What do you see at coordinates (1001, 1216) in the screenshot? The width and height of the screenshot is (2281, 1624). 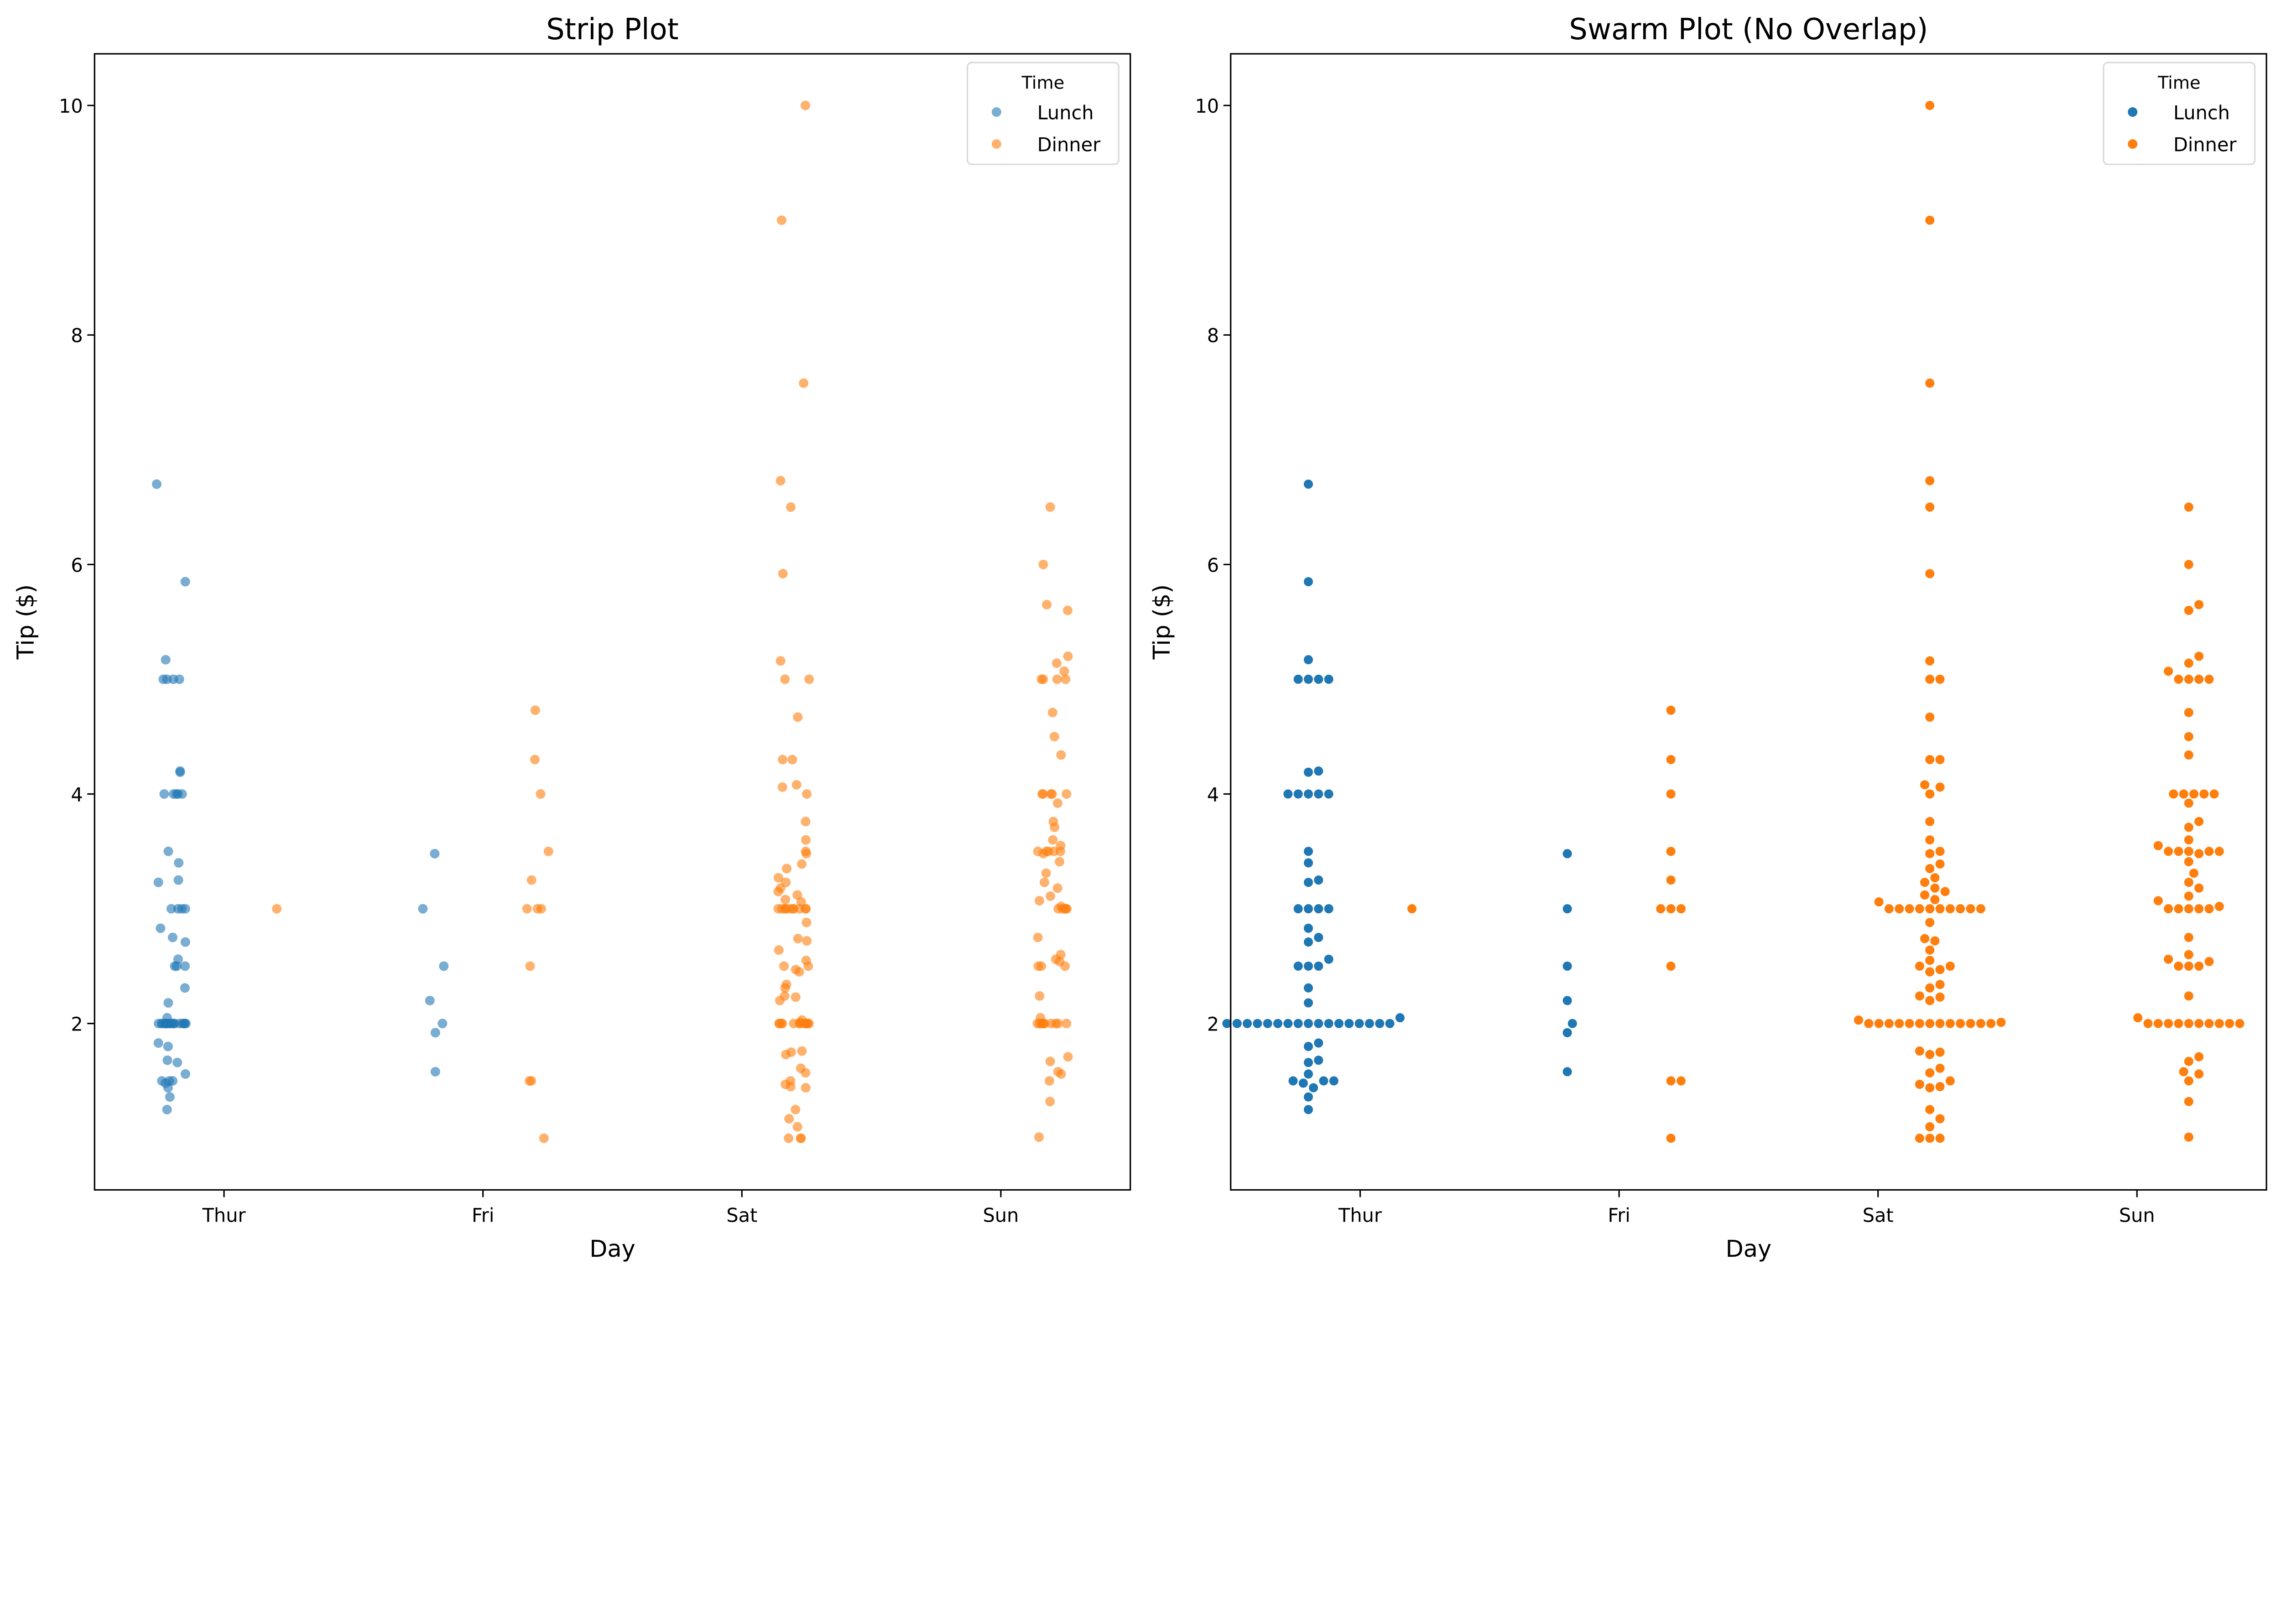 I see `x-tick-label: Sun` at bounding box center [1001, 1216].